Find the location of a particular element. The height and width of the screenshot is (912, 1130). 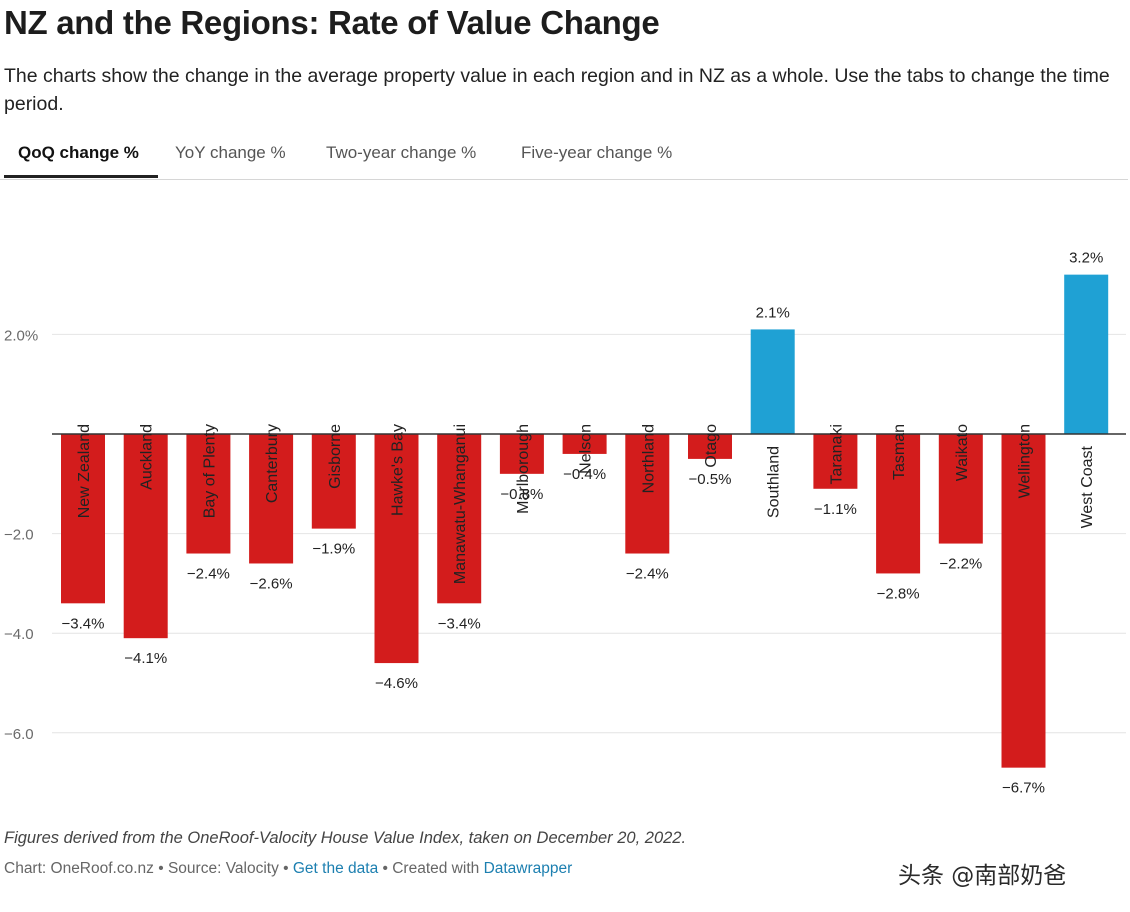

credit-chart: Chart: OneRoof.co.nz is located at coordinates (79, 868).